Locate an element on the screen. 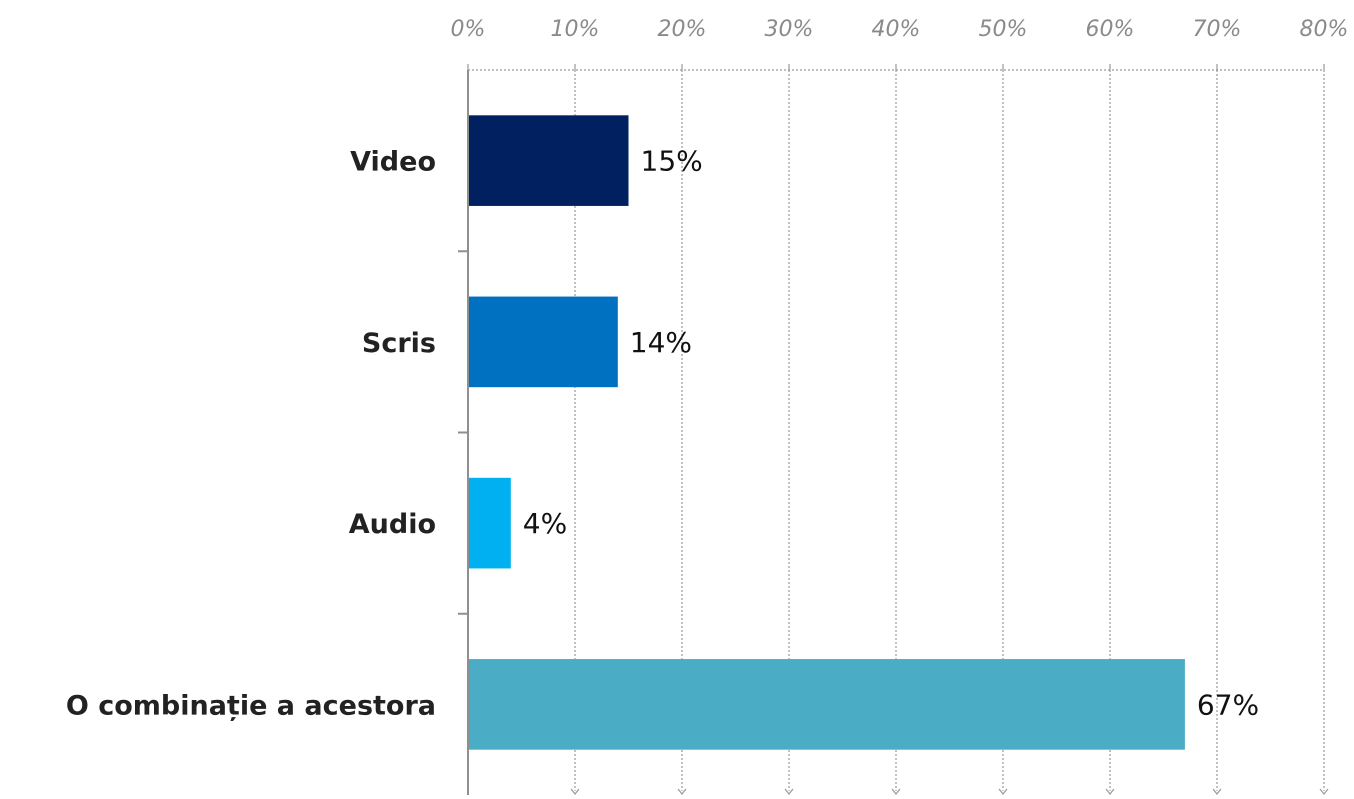 Image resolution: width=1354 pixels, height=799 pixels. x-tick-label: 70% is located at coordinates (1217, 29).